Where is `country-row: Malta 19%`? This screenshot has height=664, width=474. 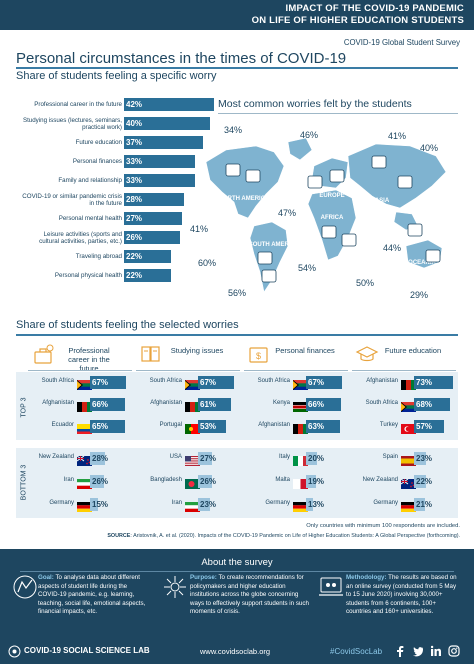 country-row: Malta 19% is located at coordinates (296, 482).